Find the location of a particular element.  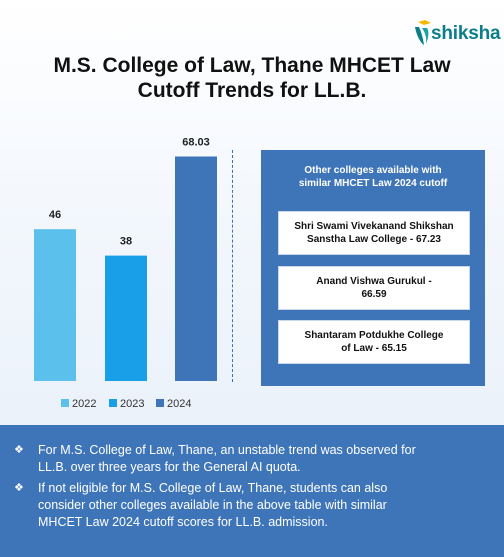

legend-swatch-2022 is located at coordinates (65, 403).